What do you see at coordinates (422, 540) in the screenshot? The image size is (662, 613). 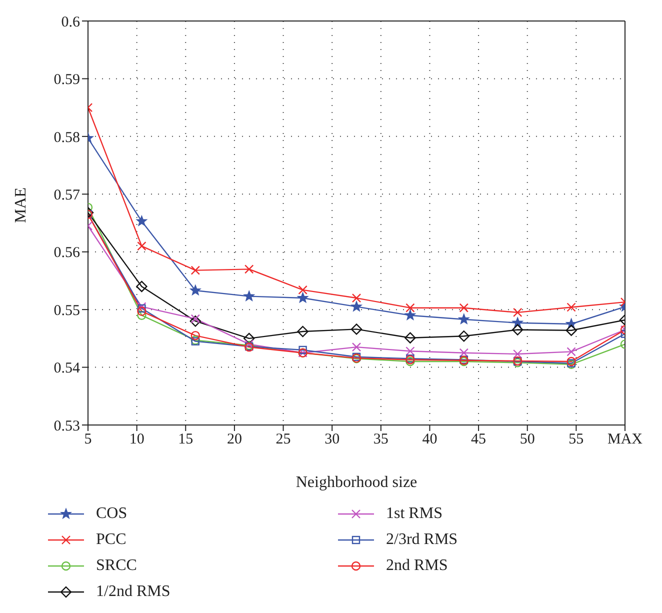 I see `legend-label: 2/3rd RMS` at bounding box center [422, 540].